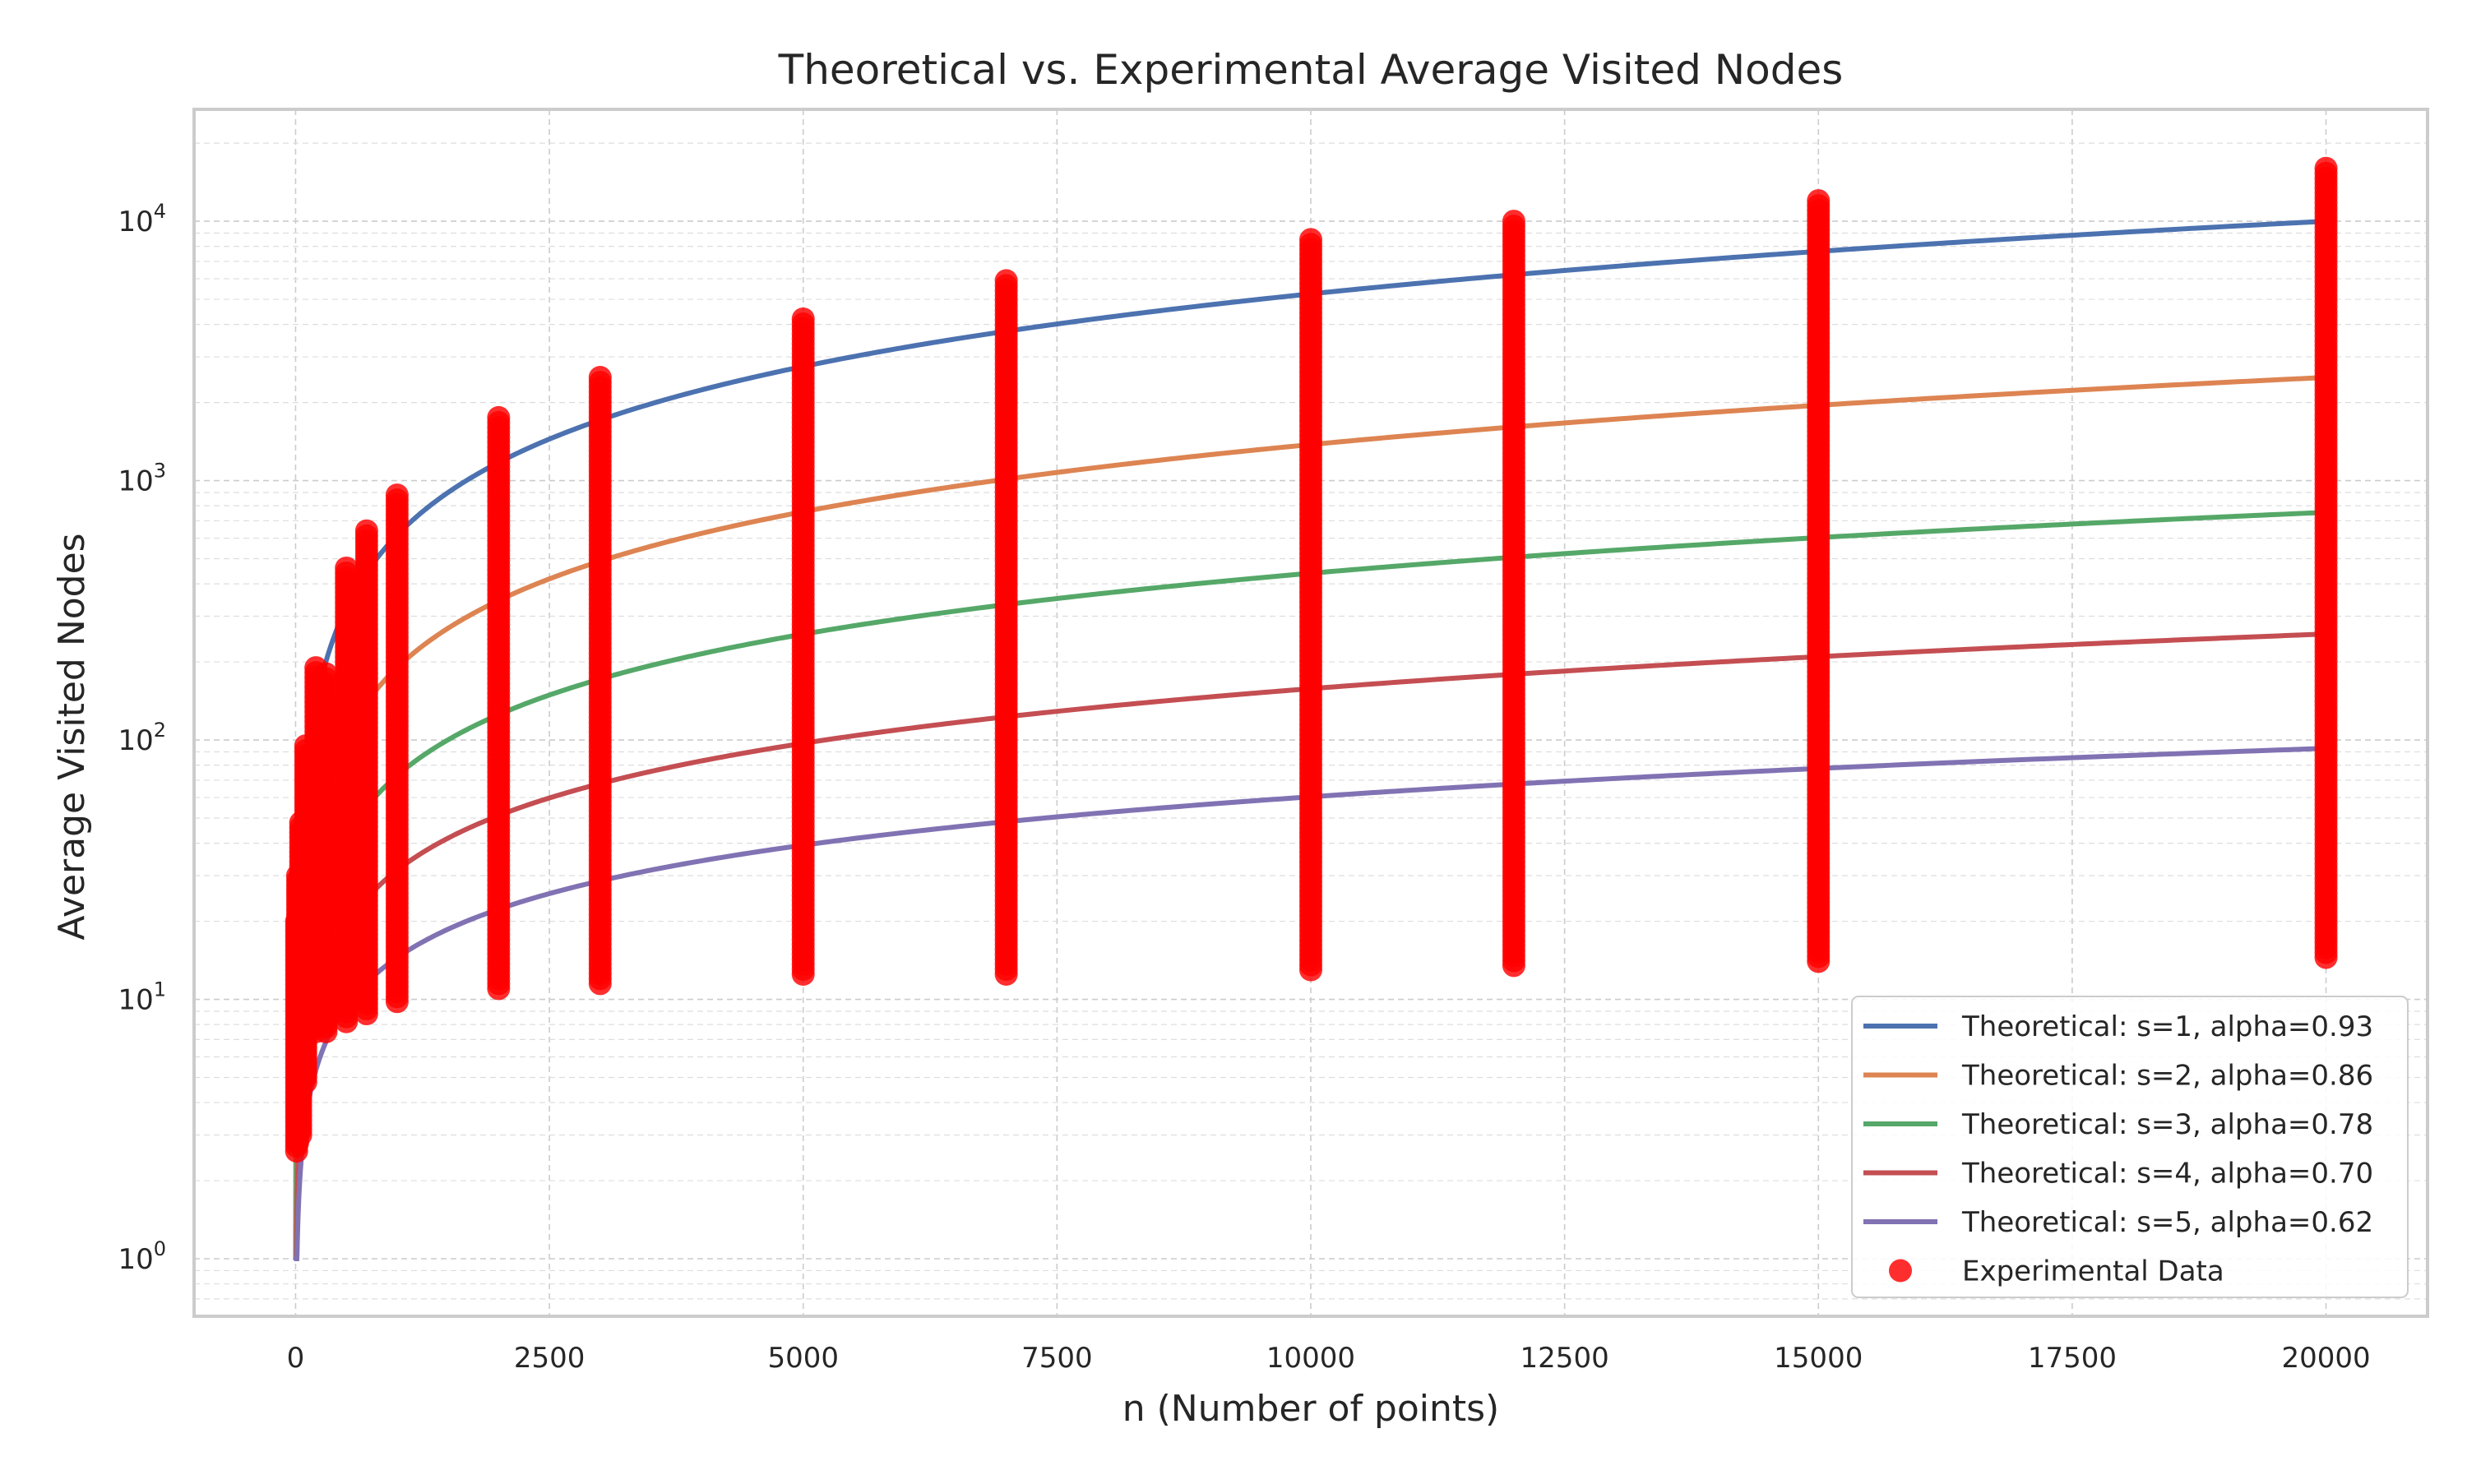 This screenshot has height=1484, width=2467. I want to click on y-tick-label: 10⁰, so click(142, 1257).